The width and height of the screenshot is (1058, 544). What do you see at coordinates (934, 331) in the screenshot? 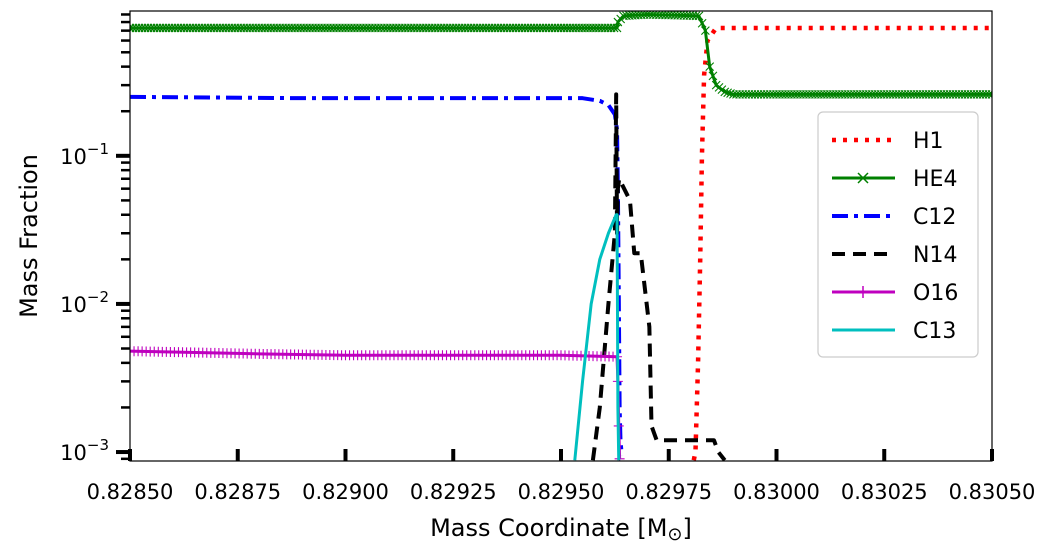
I see `legend-label: C13` at bounding box center [934, 331].